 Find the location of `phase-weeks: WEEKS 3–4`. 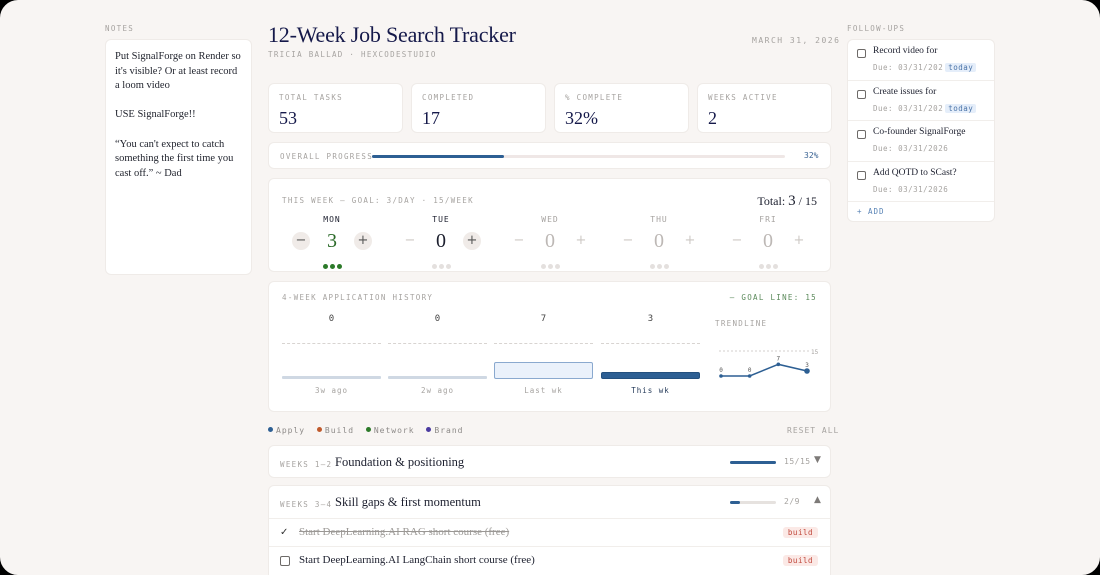

phase-weeks: WEEKS 3–4 is located at coordinates (306, 504).